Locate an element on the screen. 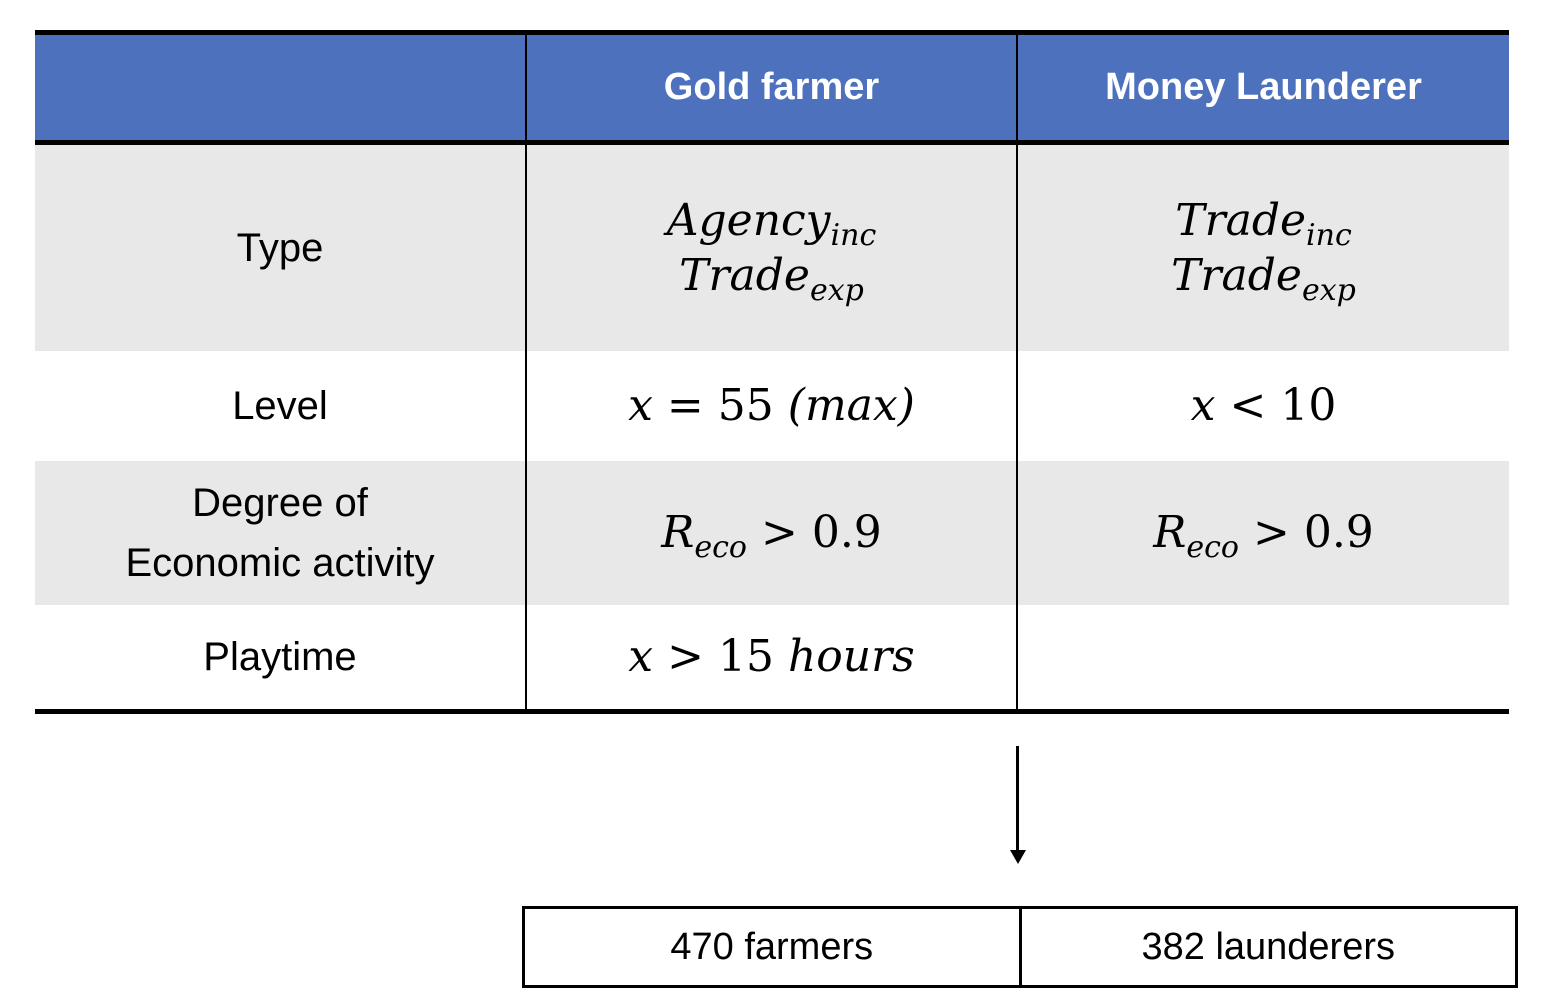  type-gold-farmer-math: Agencyinc Tradeexp is located at coordinates (771, 251).